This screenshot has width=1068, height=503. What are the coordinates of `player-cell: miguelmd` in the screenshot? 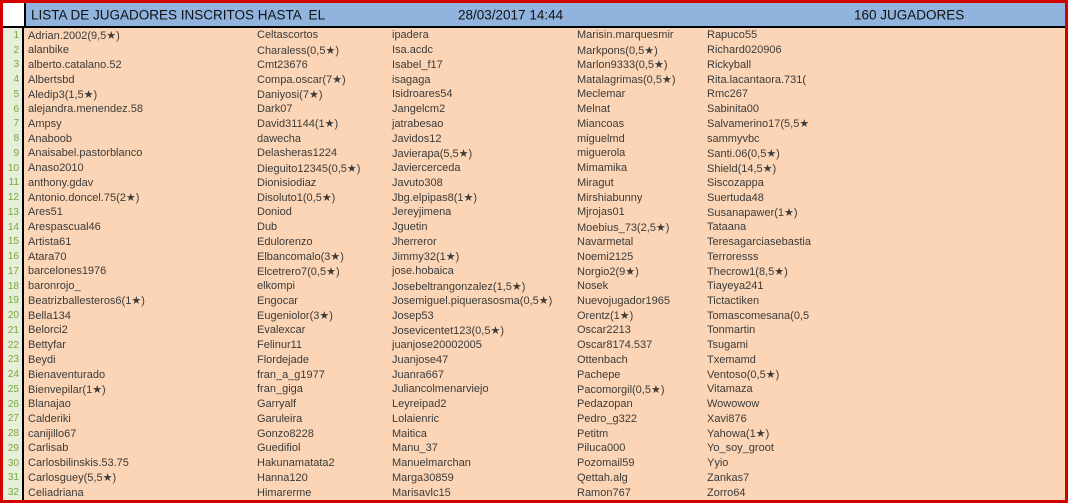 It's located at (601, 138).